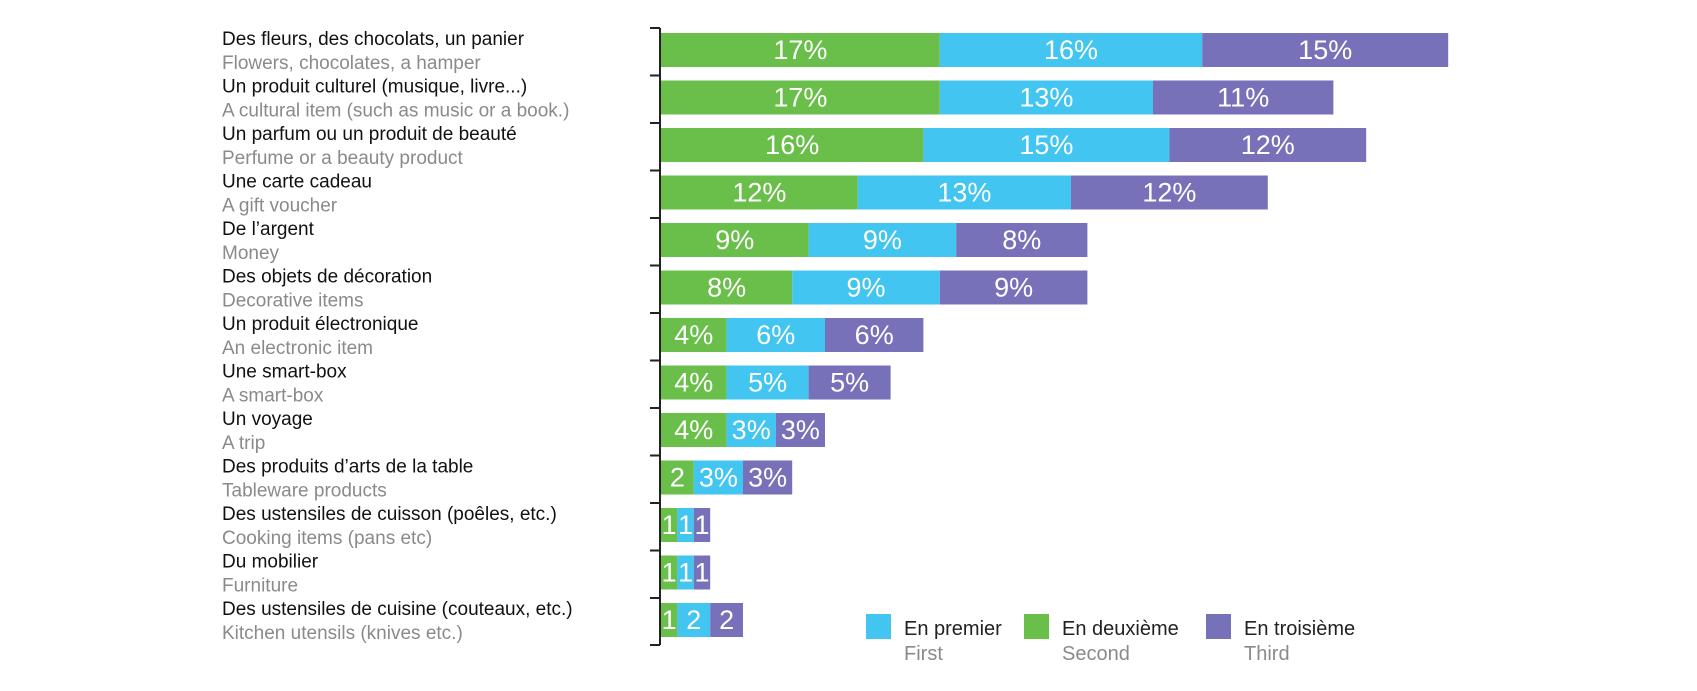 The width and height of the screenshot is (1697, 691). What do you see at coordinates (923, 654) in the screenshot?
I see `legend-label-en: First` at bounding box center [923, 654].